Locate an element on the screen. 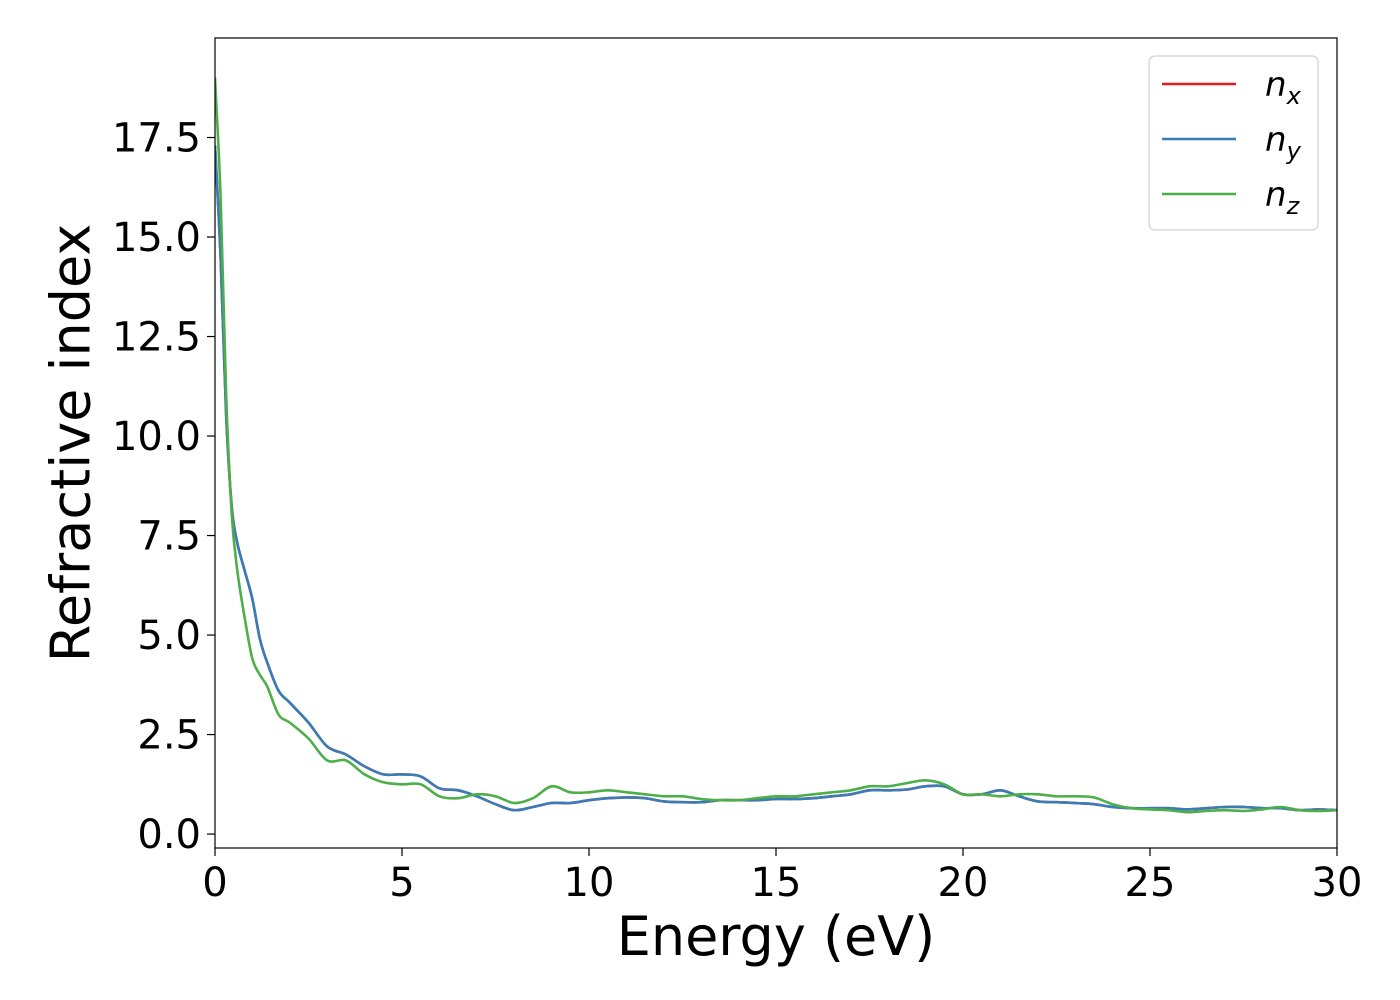  x-axis-label: Energy (eV) is located at coordinates (776, 936).